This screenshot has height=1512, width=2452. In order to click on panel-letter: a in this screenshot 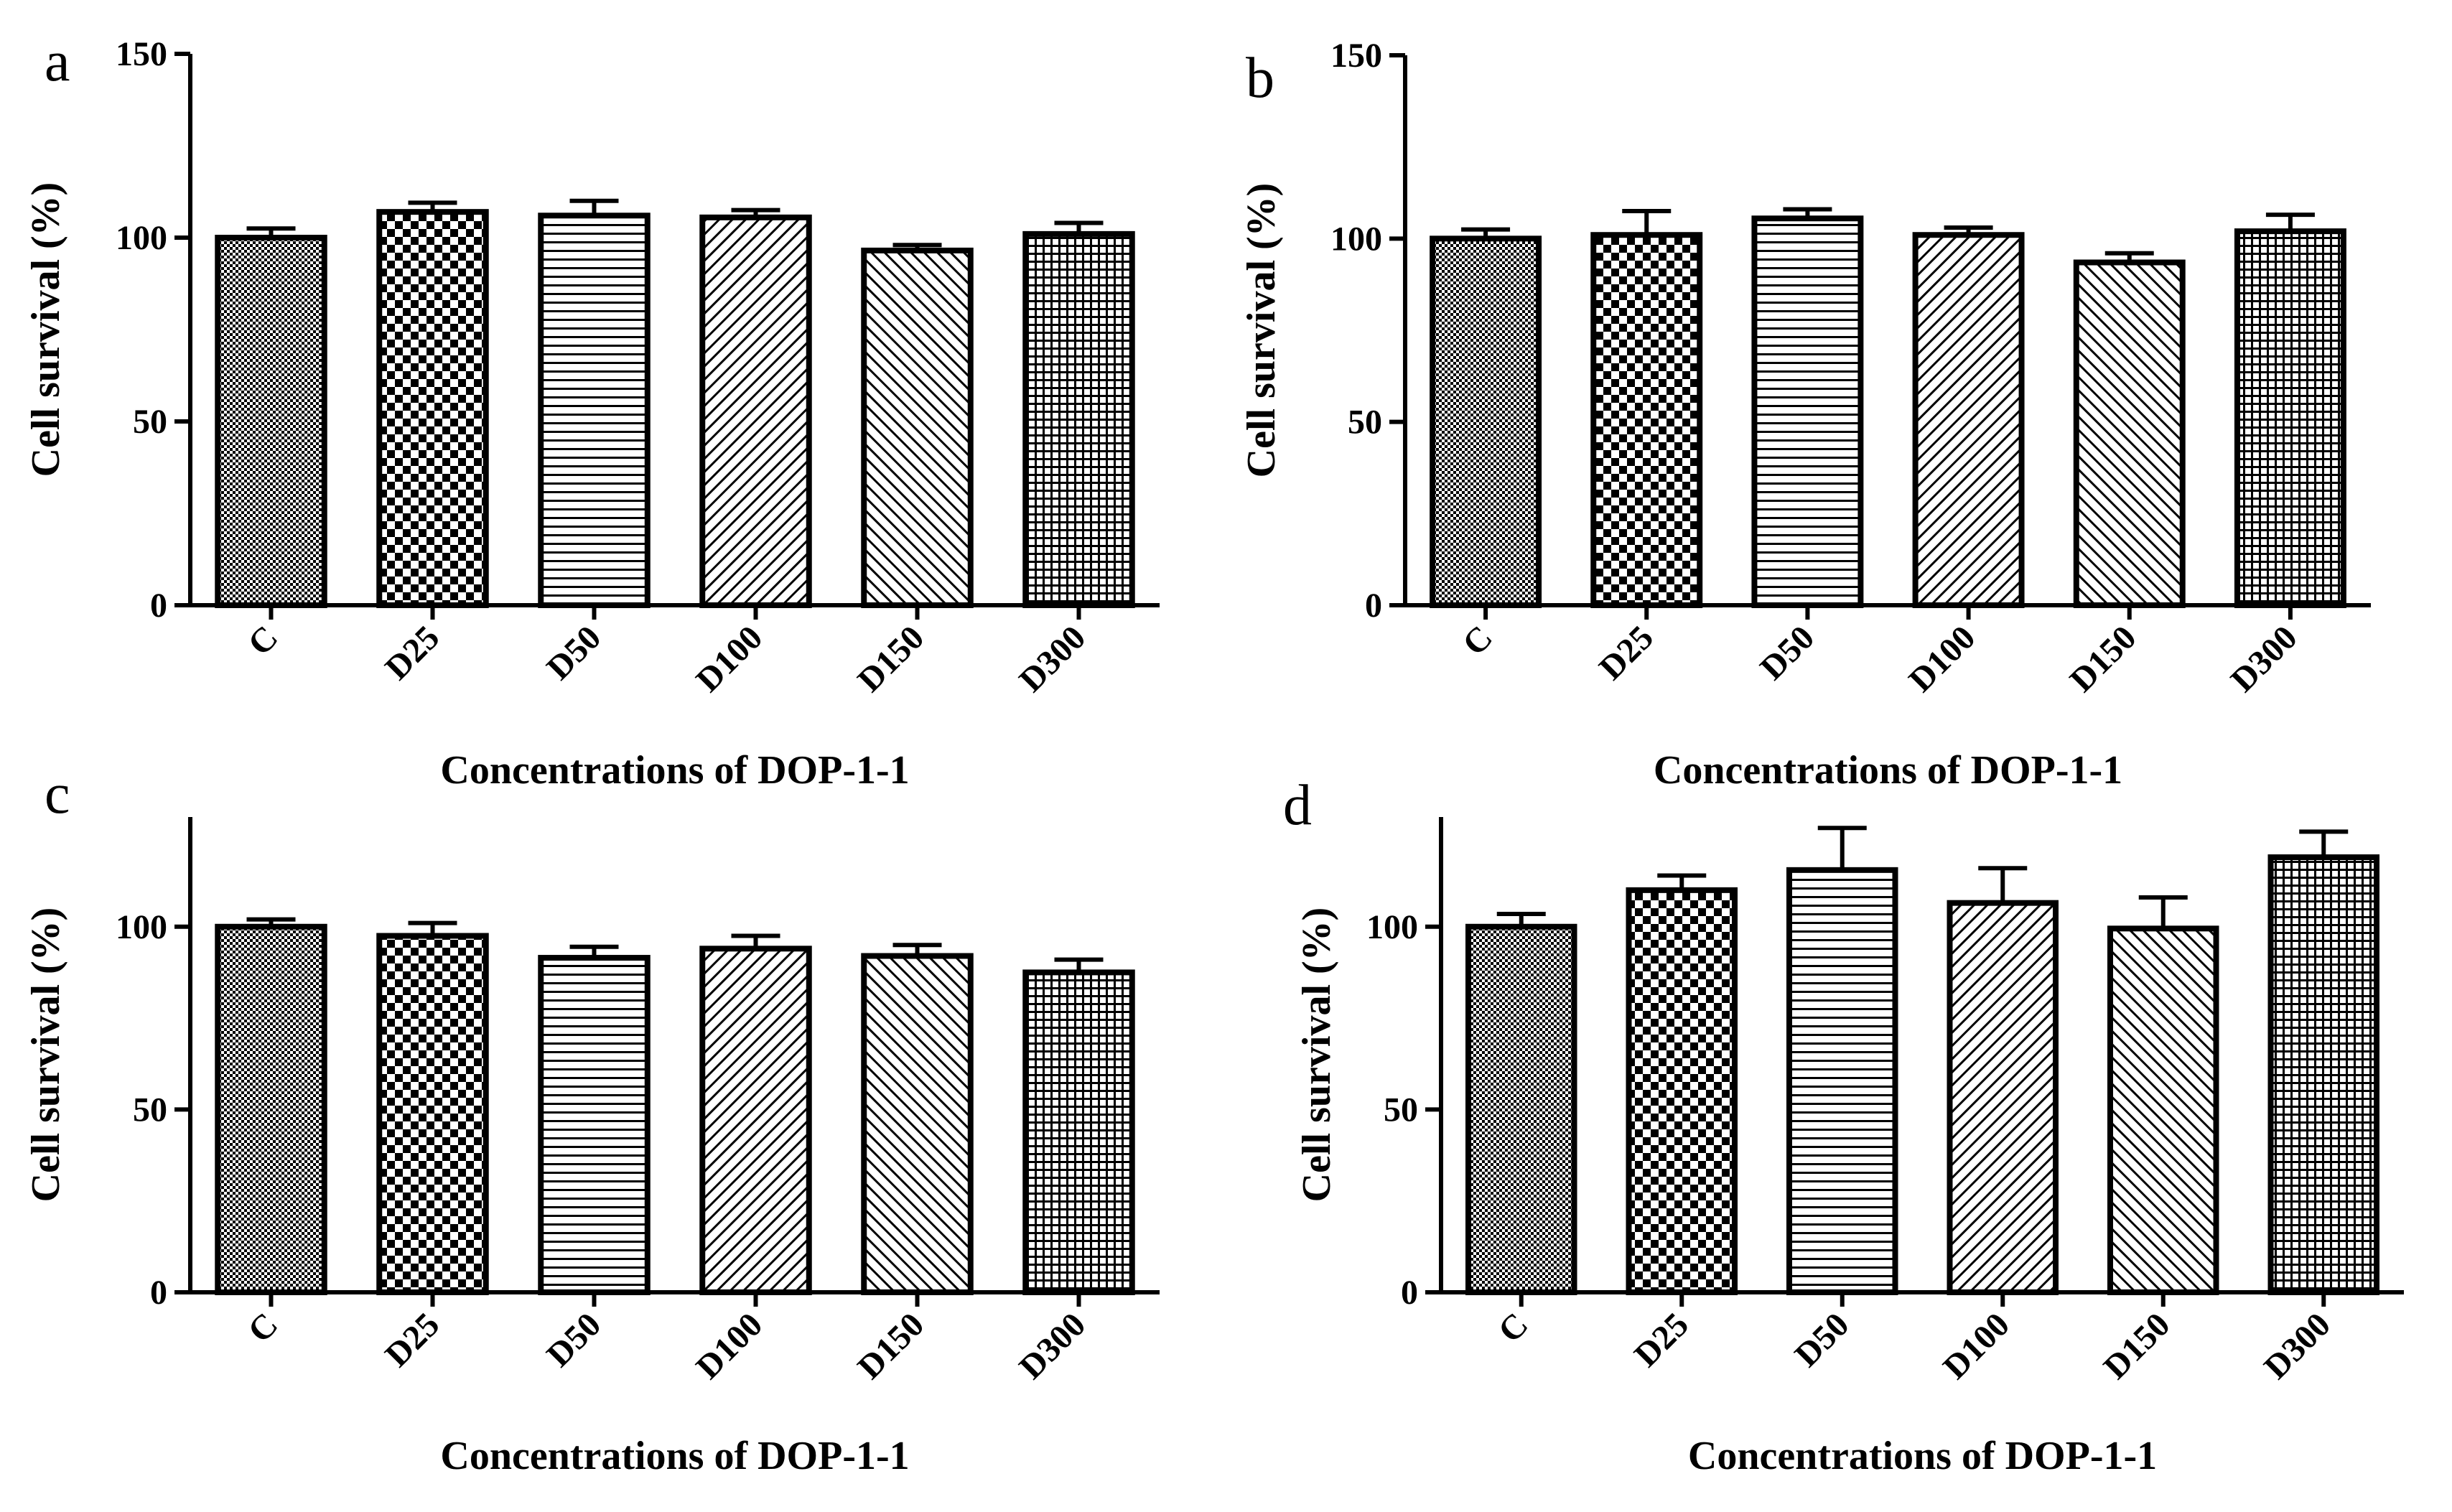, I will do `click(57, 61)`.